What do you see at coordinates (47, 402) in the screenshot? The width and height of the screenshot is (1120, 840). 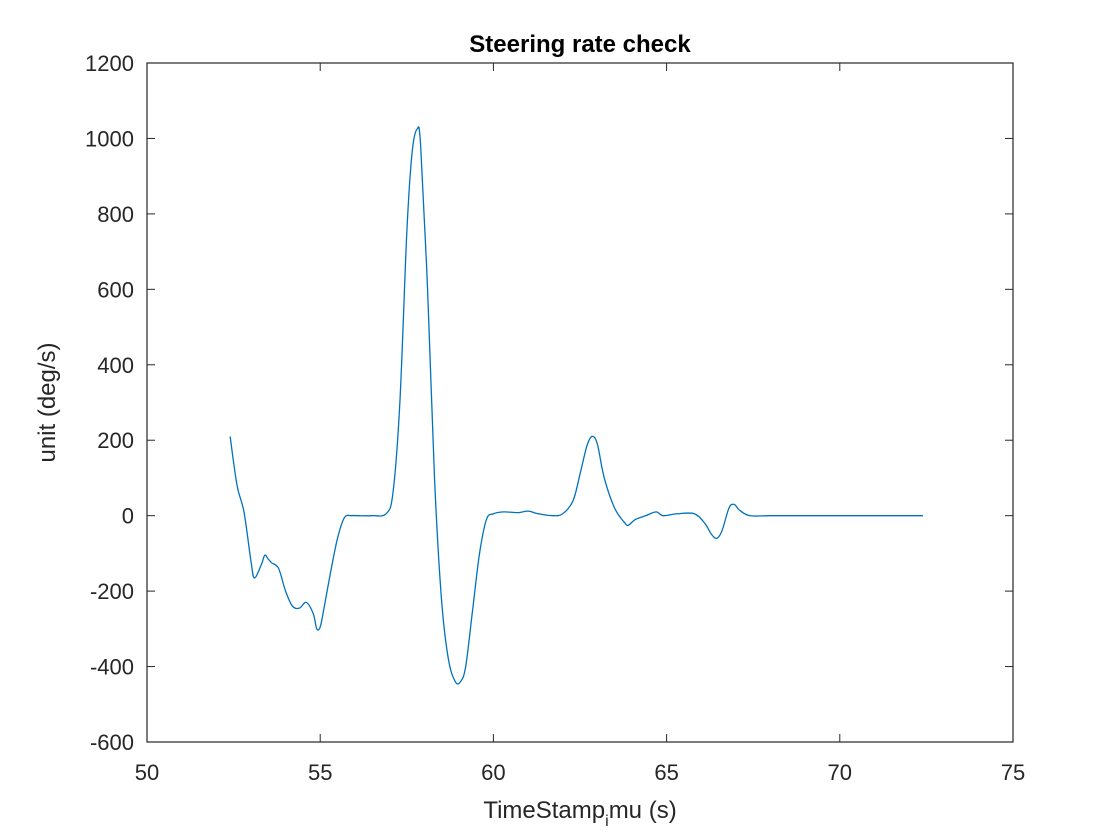 I see `y-axis-label: unit (deg/s)` at bounding box center [47, 402].